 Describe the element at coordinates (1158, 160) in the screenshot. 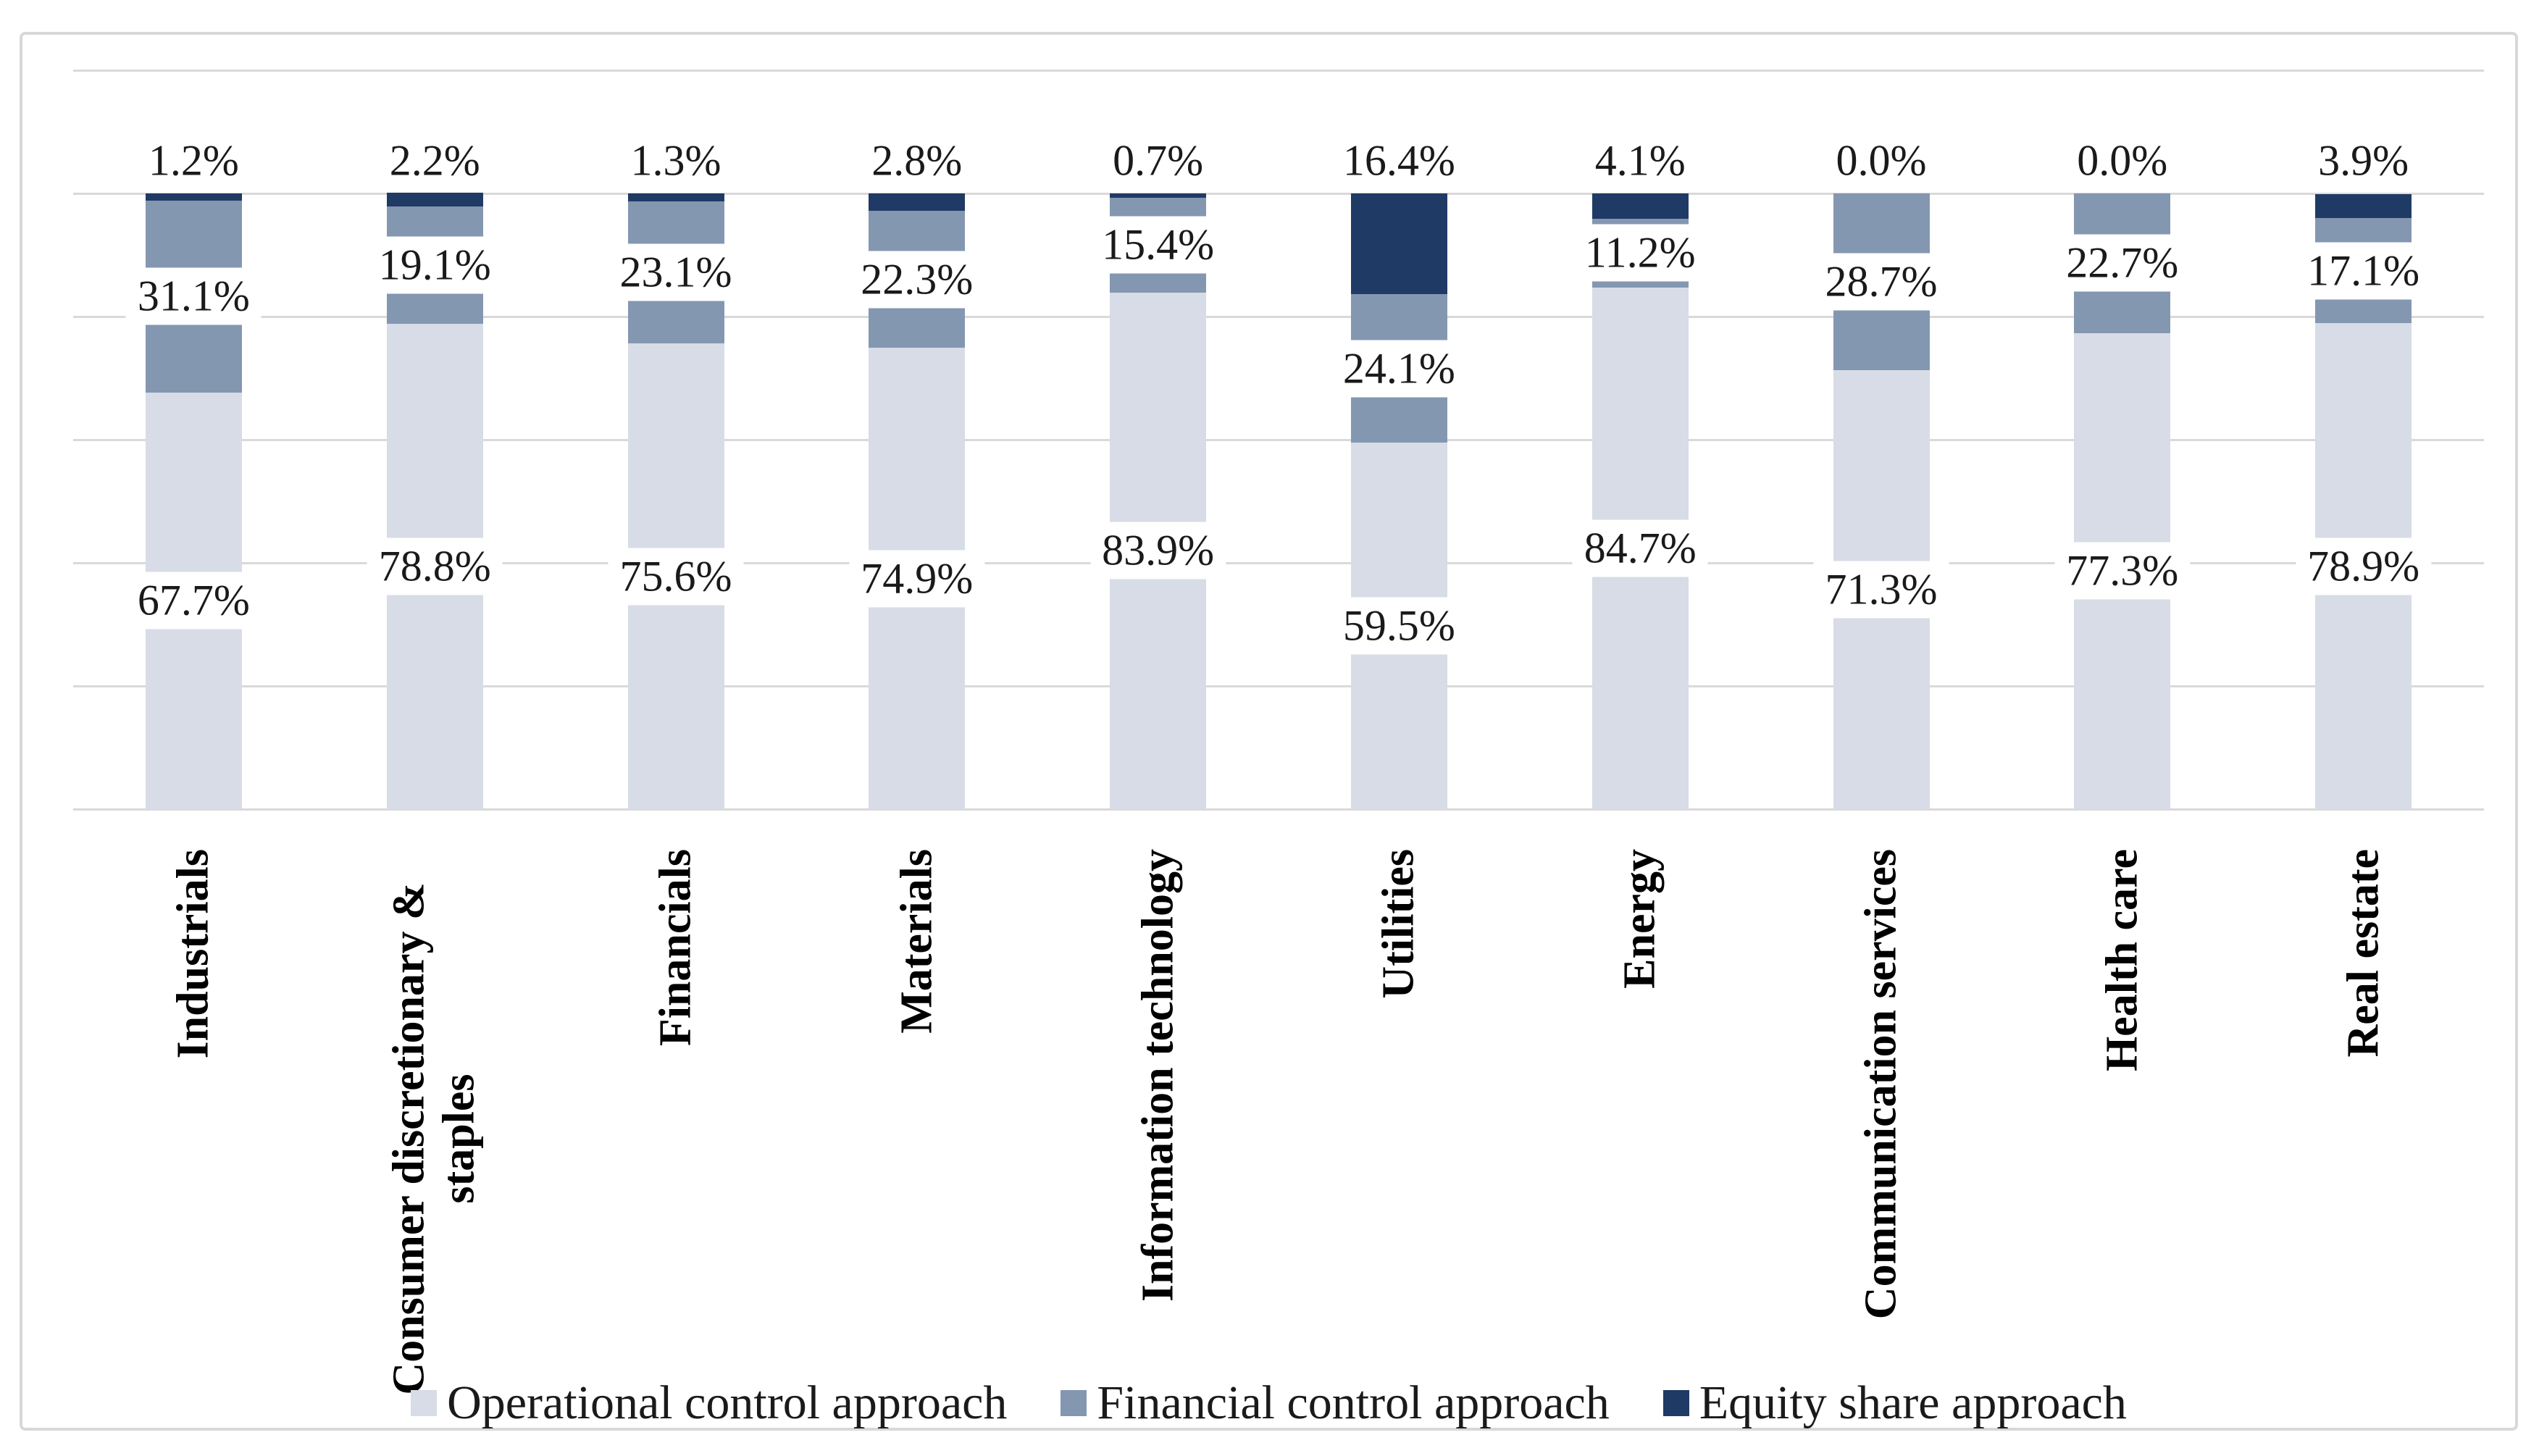

I see `data-label-equity-share-approach: 0.7%` at that location.